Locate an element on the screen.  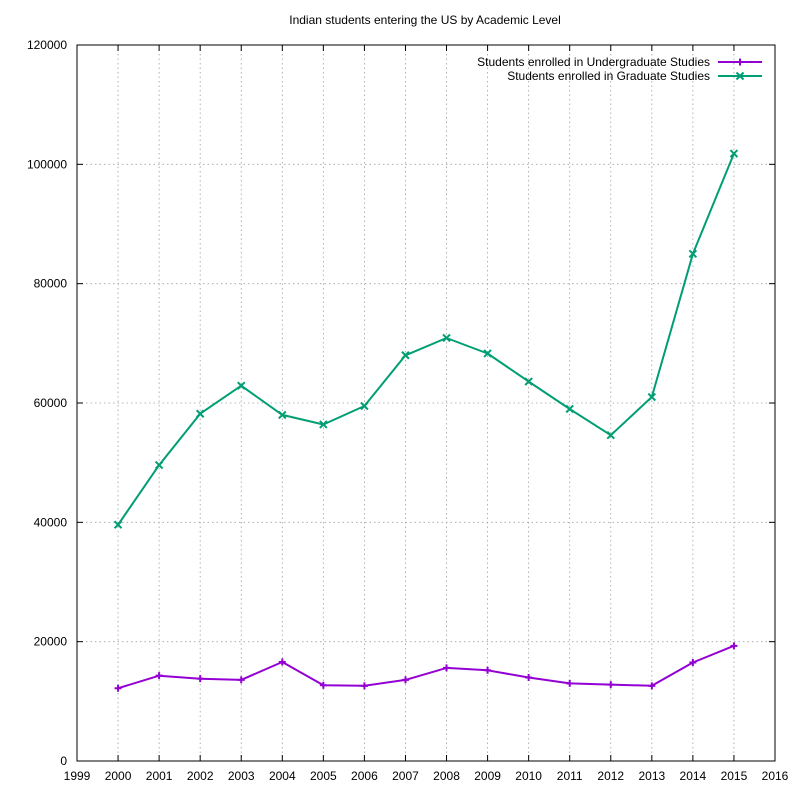
y-tick-label: 20000 is located at coordinates (51, 642).